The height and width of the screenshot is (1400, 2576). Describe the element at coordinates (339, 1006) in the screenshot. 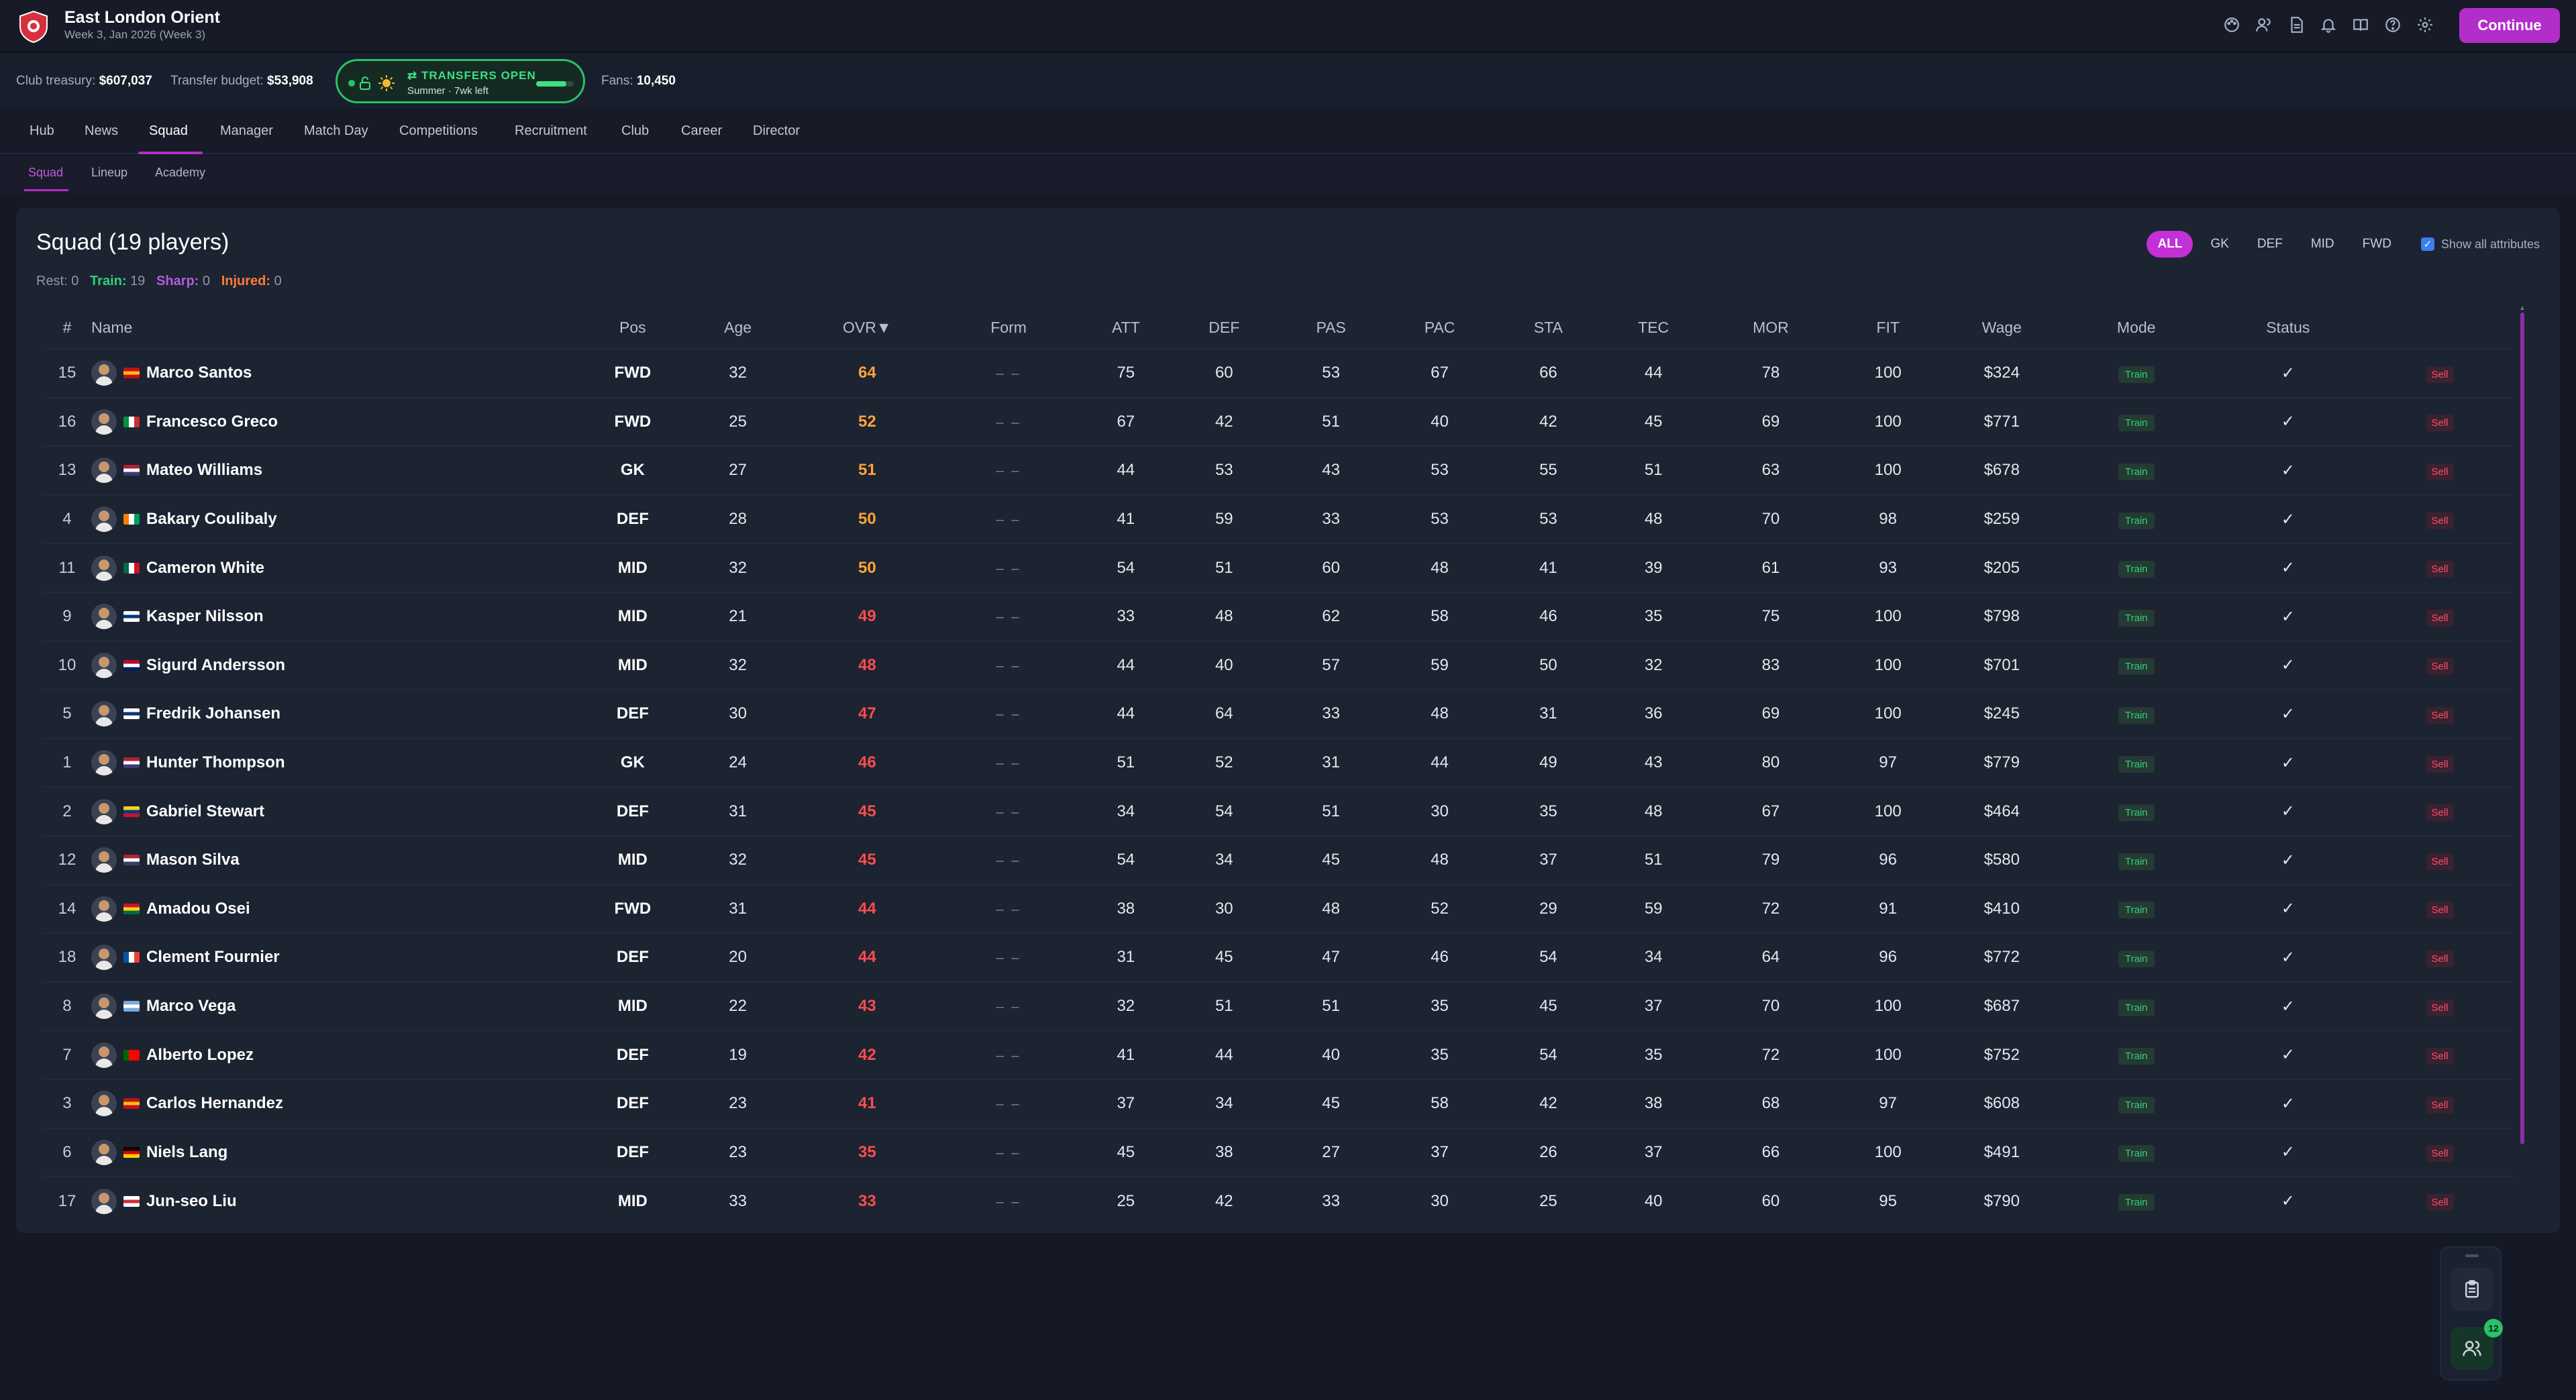

I see `player-identity: Marco Vega` at that location.